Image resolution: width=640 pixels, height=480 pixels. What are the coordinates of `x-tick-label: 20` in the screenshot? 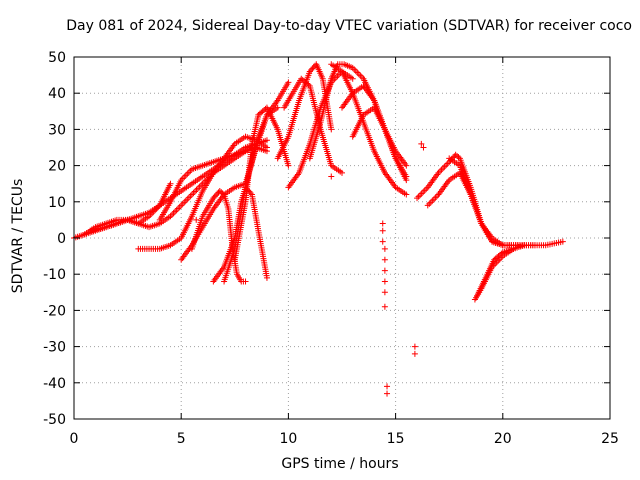 It's located at (503, 439).